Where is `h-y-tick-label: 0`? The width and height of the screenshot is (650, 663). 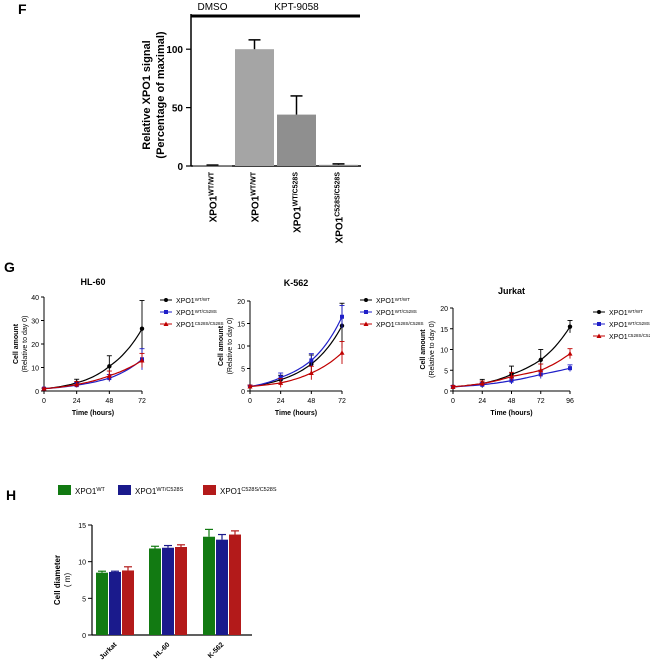
h-y-tick-label: 0 is located at coordinates (84, 636).